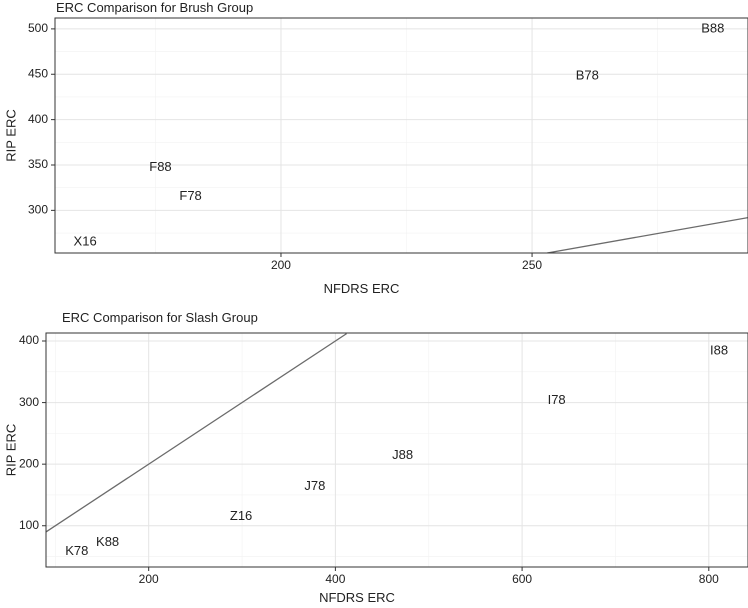  Describe the element at coordinates (719, 349) in the screenshot. I see `point-label-i88: I88` at that location.